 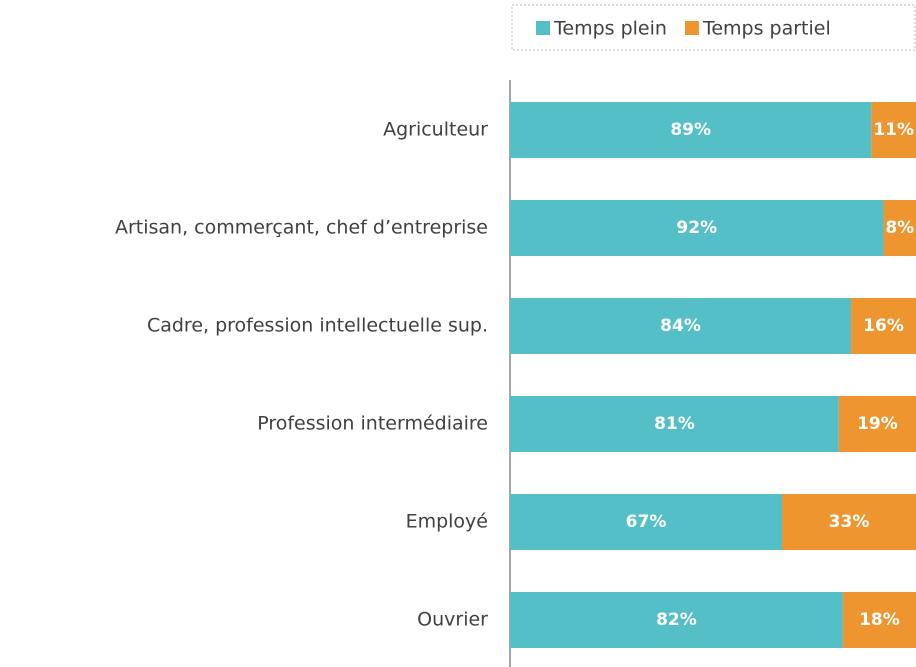 What do you see at coordinates (372, 424) in the screenshot?
I see `category-label: Profession intermédiaire` at bounding box center [372, 424].